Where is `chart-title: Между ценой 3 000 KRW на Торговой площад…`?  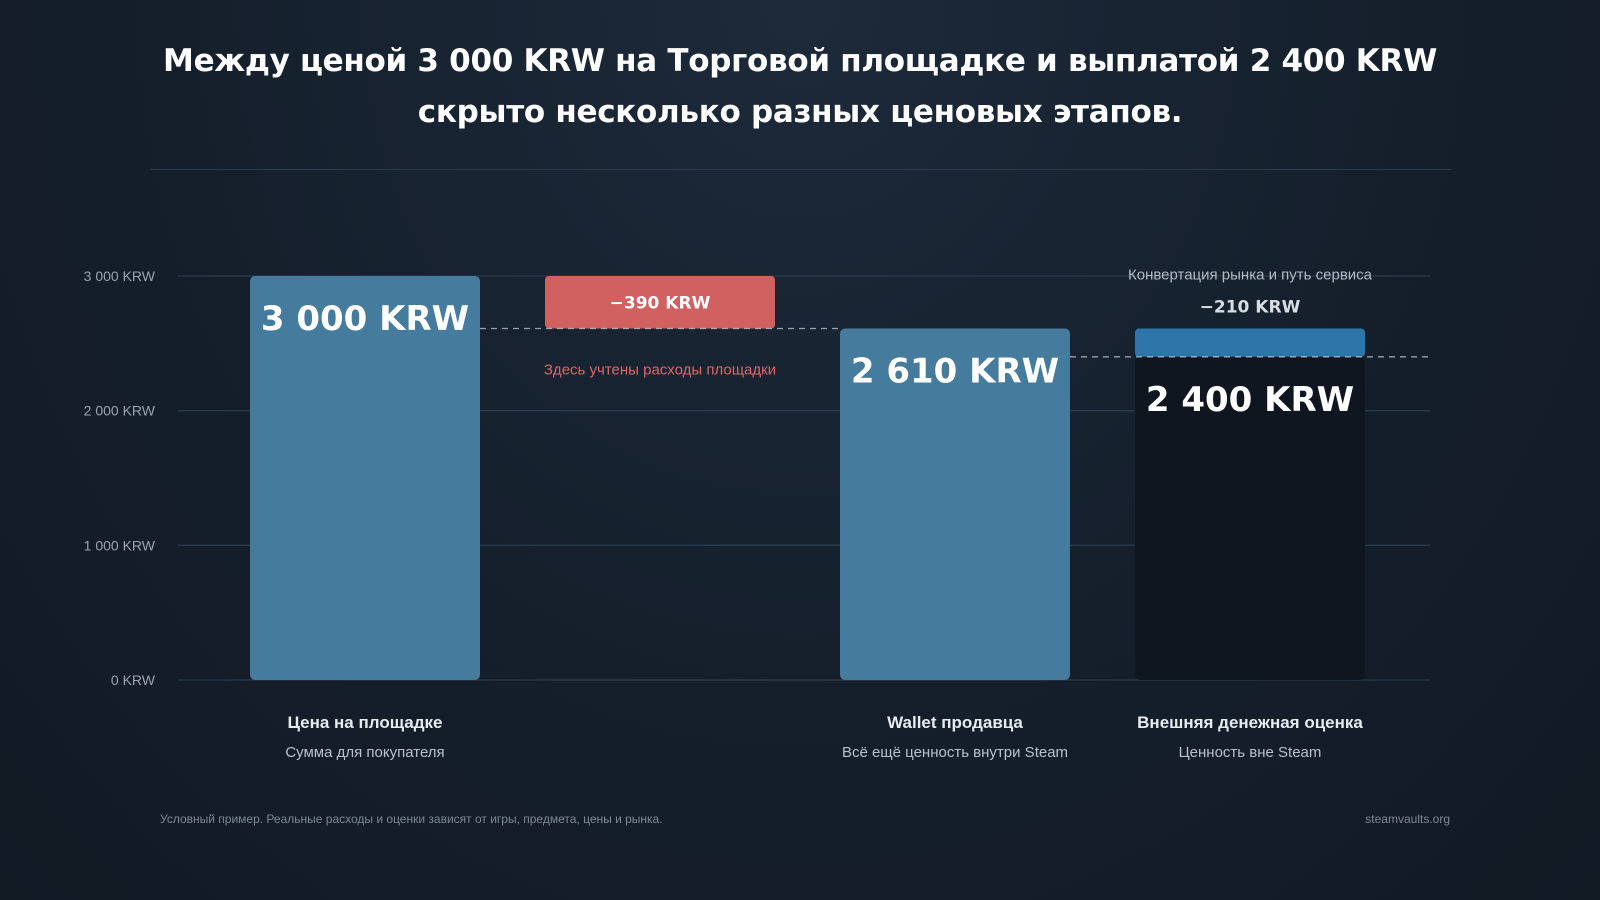 chart-title: Между ценой 3 000 KRW на Торговой площад… is located at coordinates (800, 87).